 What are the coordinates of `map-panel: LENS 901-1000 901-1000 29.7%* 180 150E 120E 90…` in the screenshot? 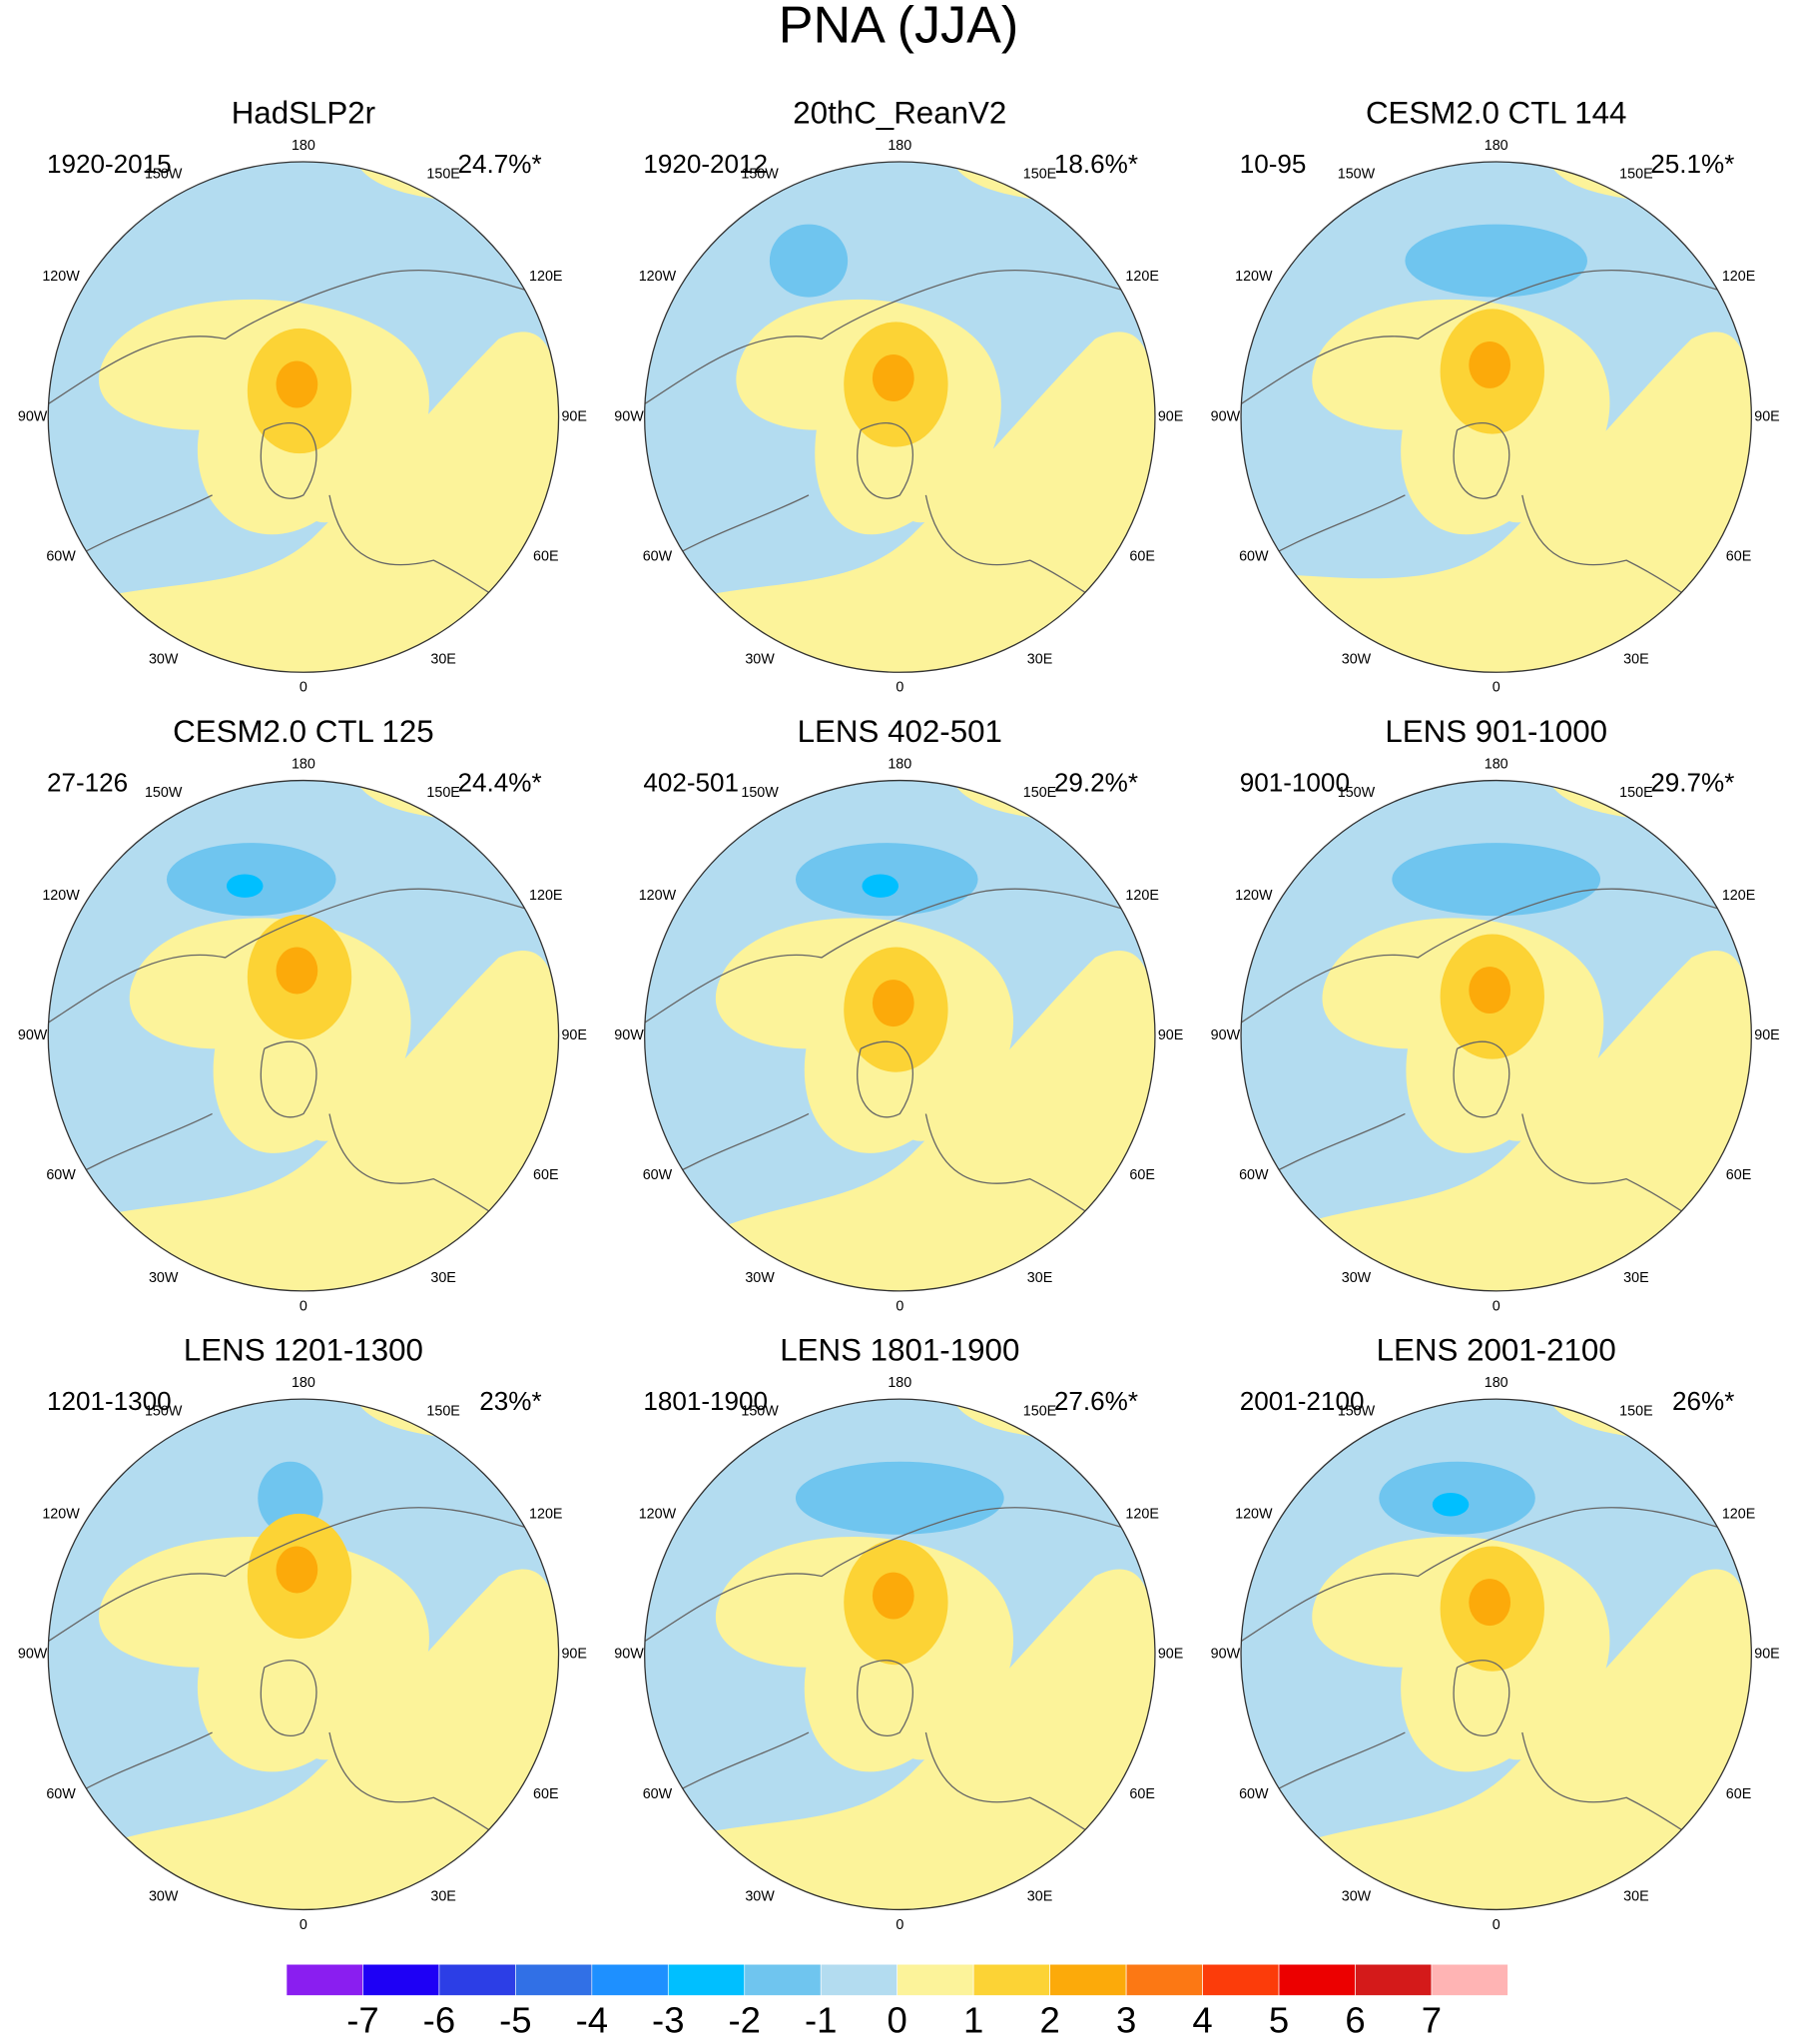 It's located at (1495, 1014).